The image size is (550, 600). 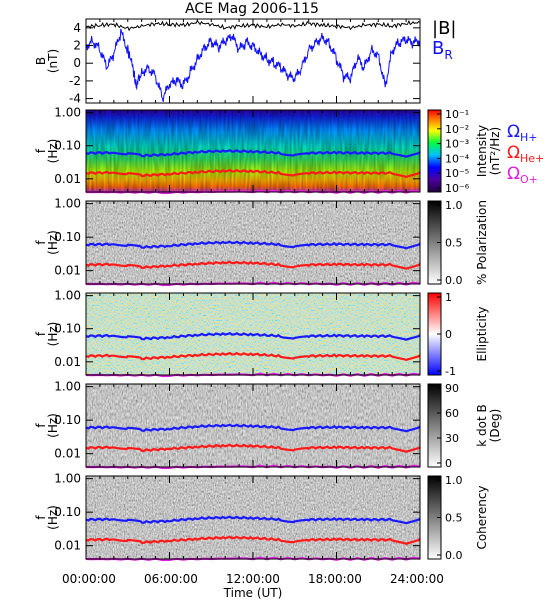 What do you see at coordinates (452, 413) in the screenshot?
I see `colorbar-tick-label: 60` at bounding box center [452, 413].